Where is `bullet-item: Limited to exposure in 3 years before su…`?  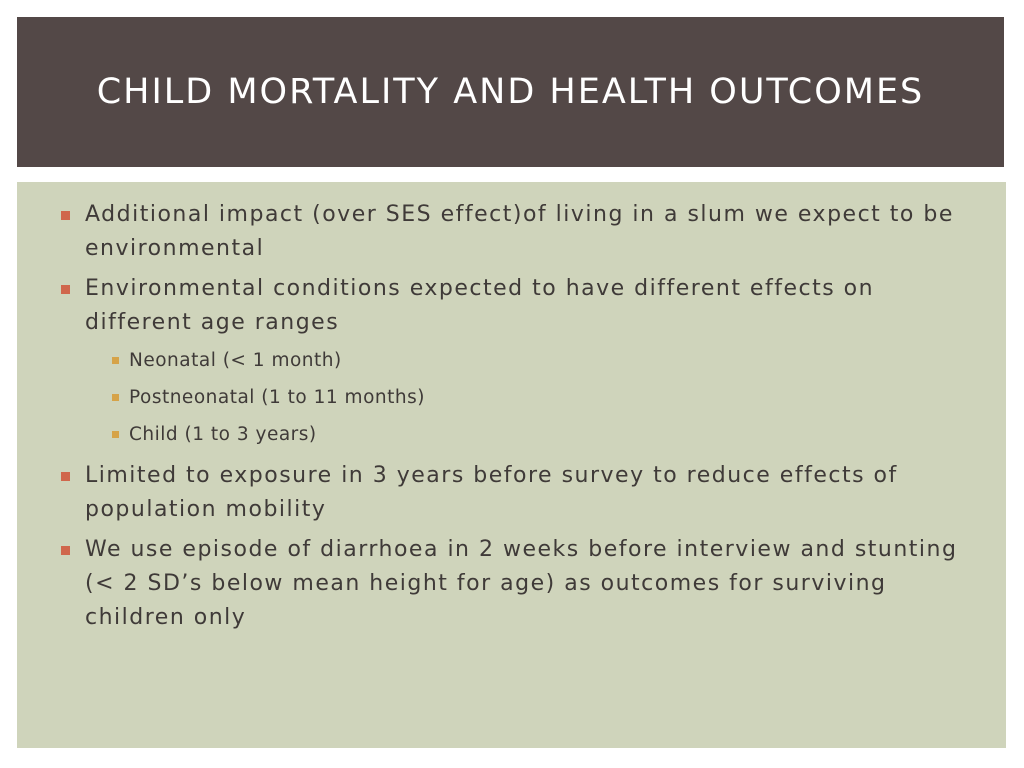 bullet-item: Limited to exposure in 3 years before su… is located at coordinates (516, 493).